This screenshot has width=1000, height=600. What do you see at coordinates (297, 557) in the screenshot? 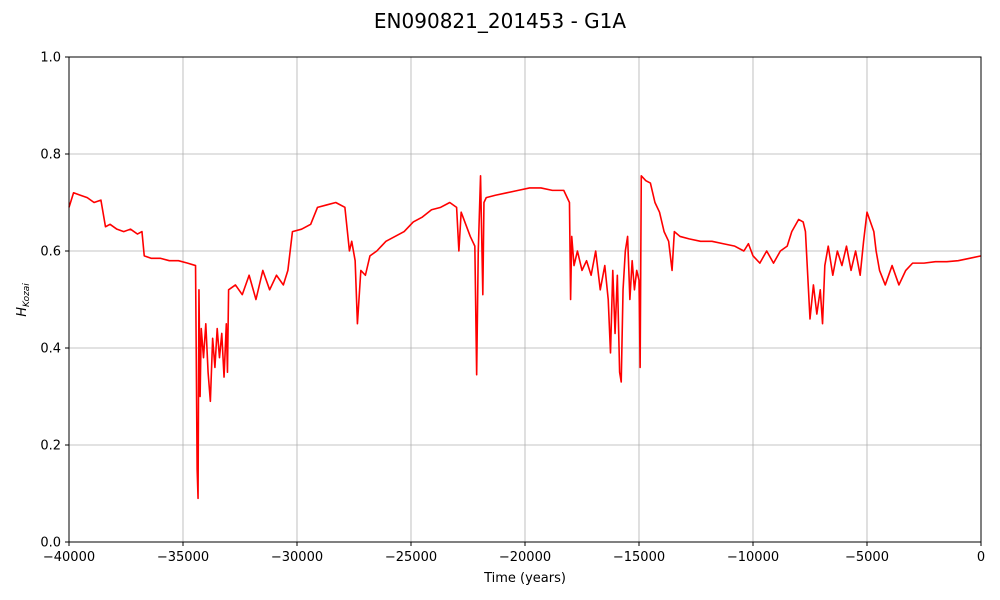
I see `x-tick-label: −30000` at bounding box center [297, 557].